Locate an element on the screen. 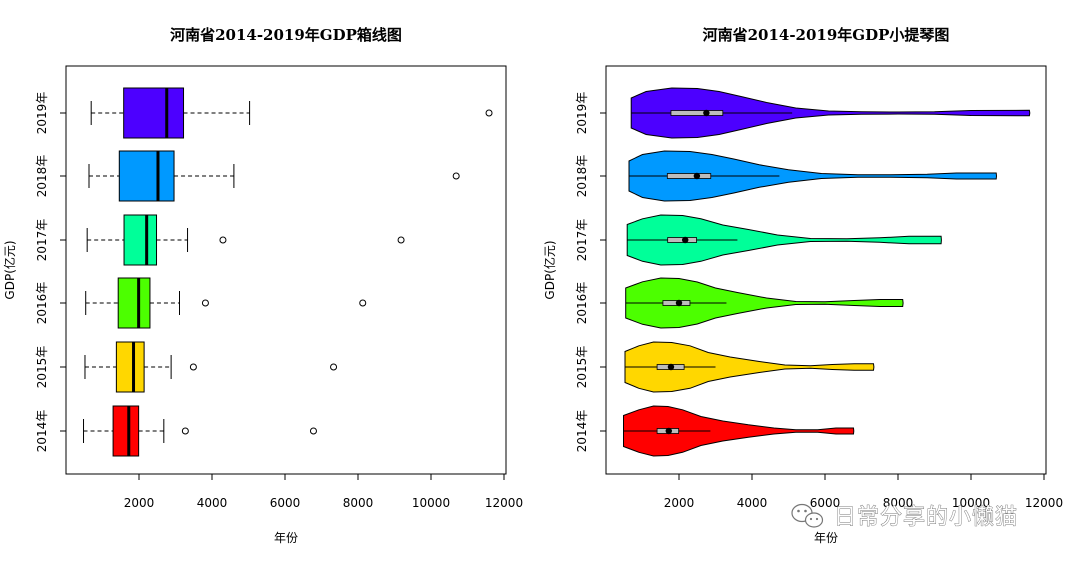  watermark: 日常分享的小懒猫 is located at coordinates (904, 516).